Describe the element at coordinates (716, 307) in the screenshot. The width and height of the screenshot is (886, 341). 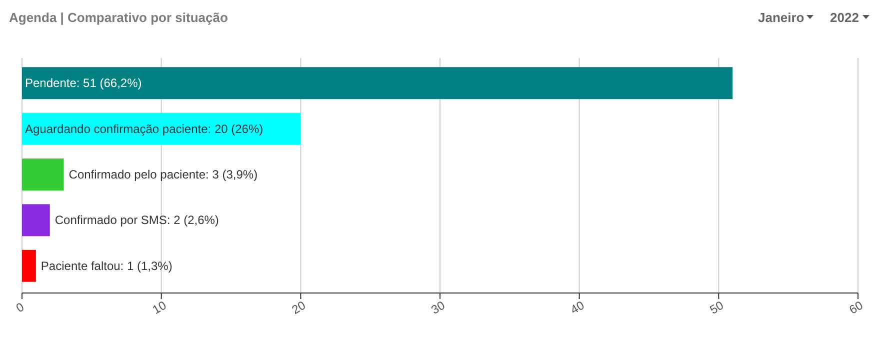
I see `x-tick-label: 50` at that location.